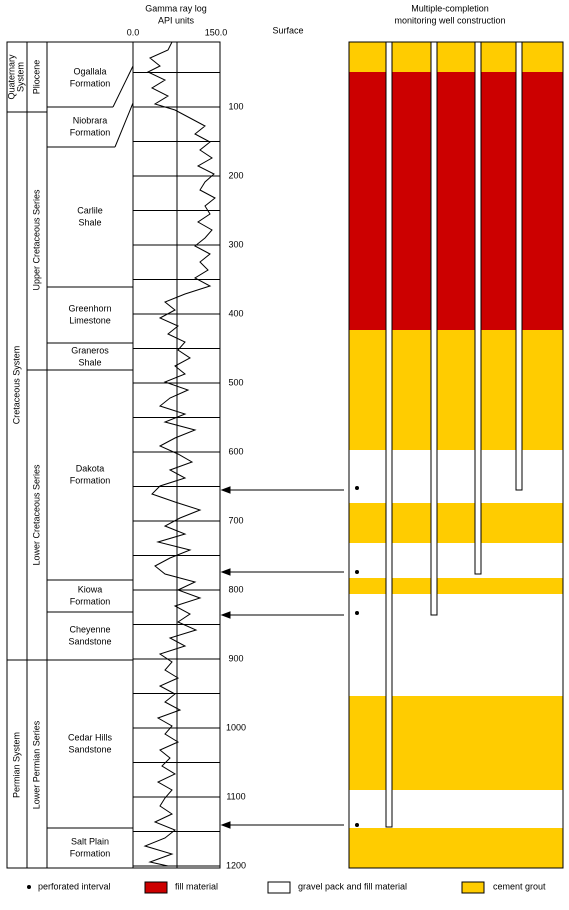 The width and height of the screenshot is (569, 910). I want to click on formation-label: Cedar Hills, so click(90, 737).